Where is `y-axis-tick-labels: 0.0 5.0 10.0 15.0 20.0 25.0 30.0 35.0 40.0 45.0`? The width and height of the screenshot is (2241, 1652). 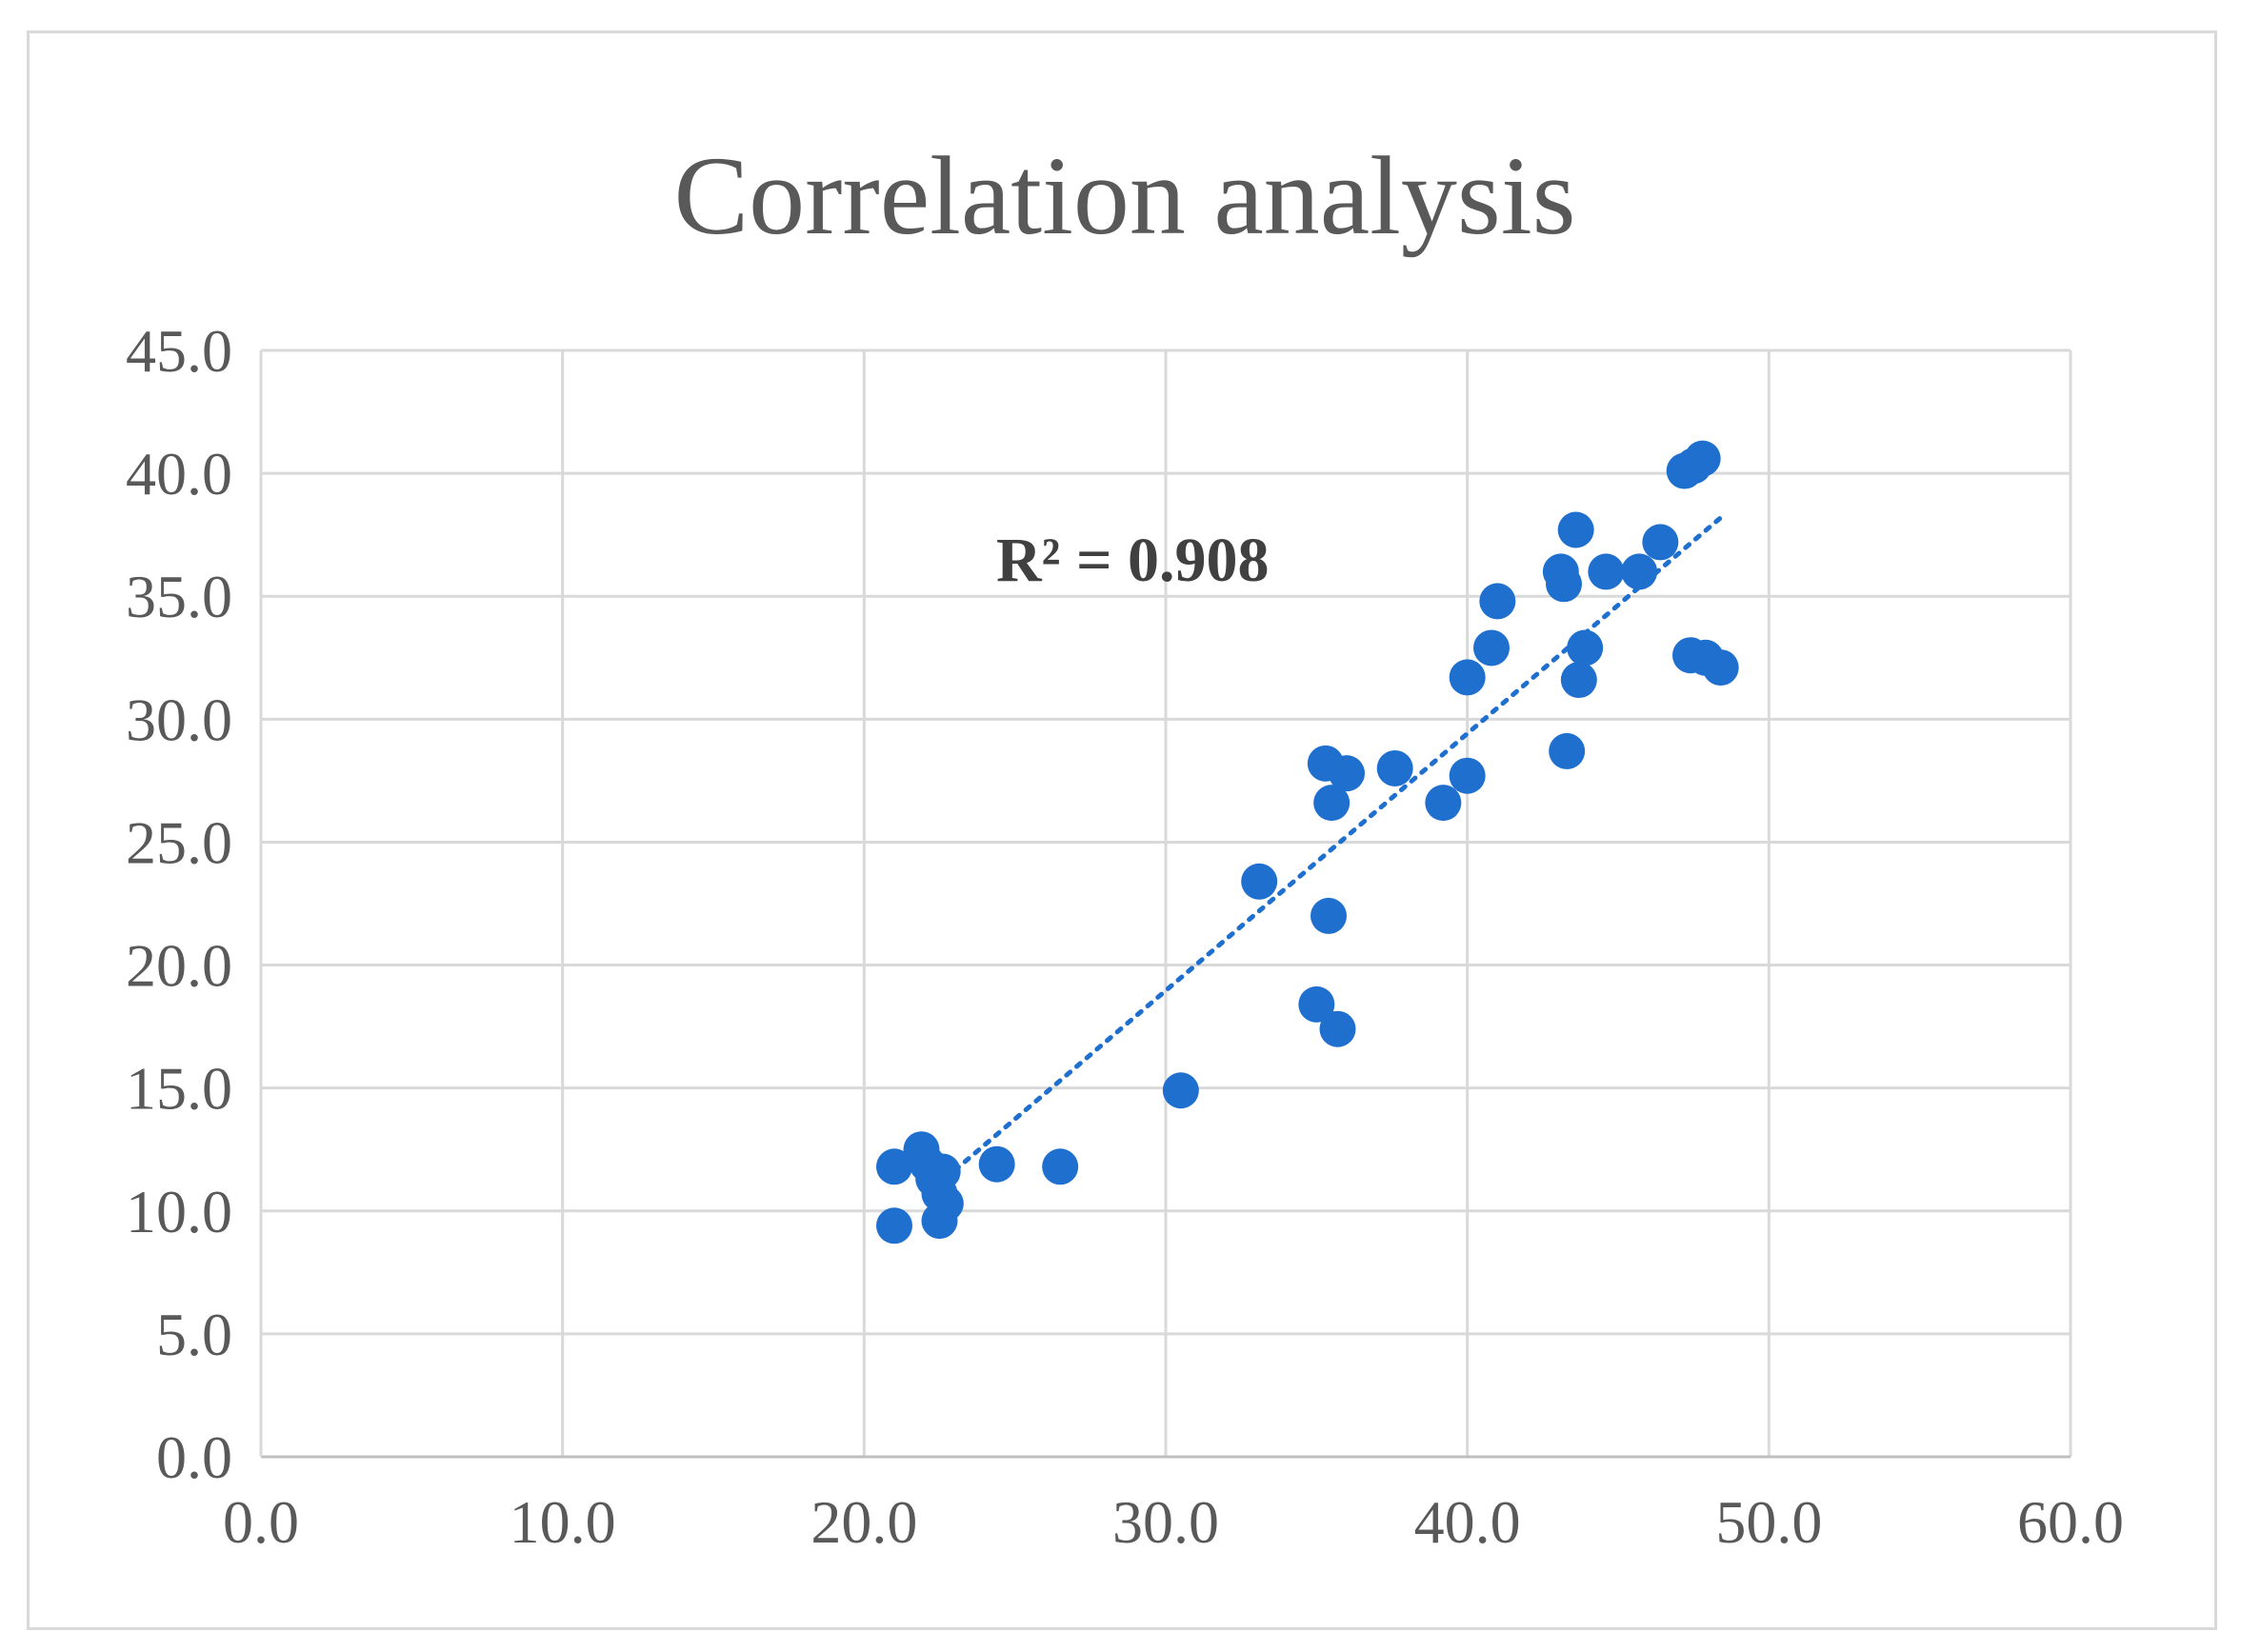
y-axis-tick-labels: 0.0 5.0 10.0 15.0 20.0 25.0 30.0 35.0 40.0 45.0 is located at coordinates (179, 904).